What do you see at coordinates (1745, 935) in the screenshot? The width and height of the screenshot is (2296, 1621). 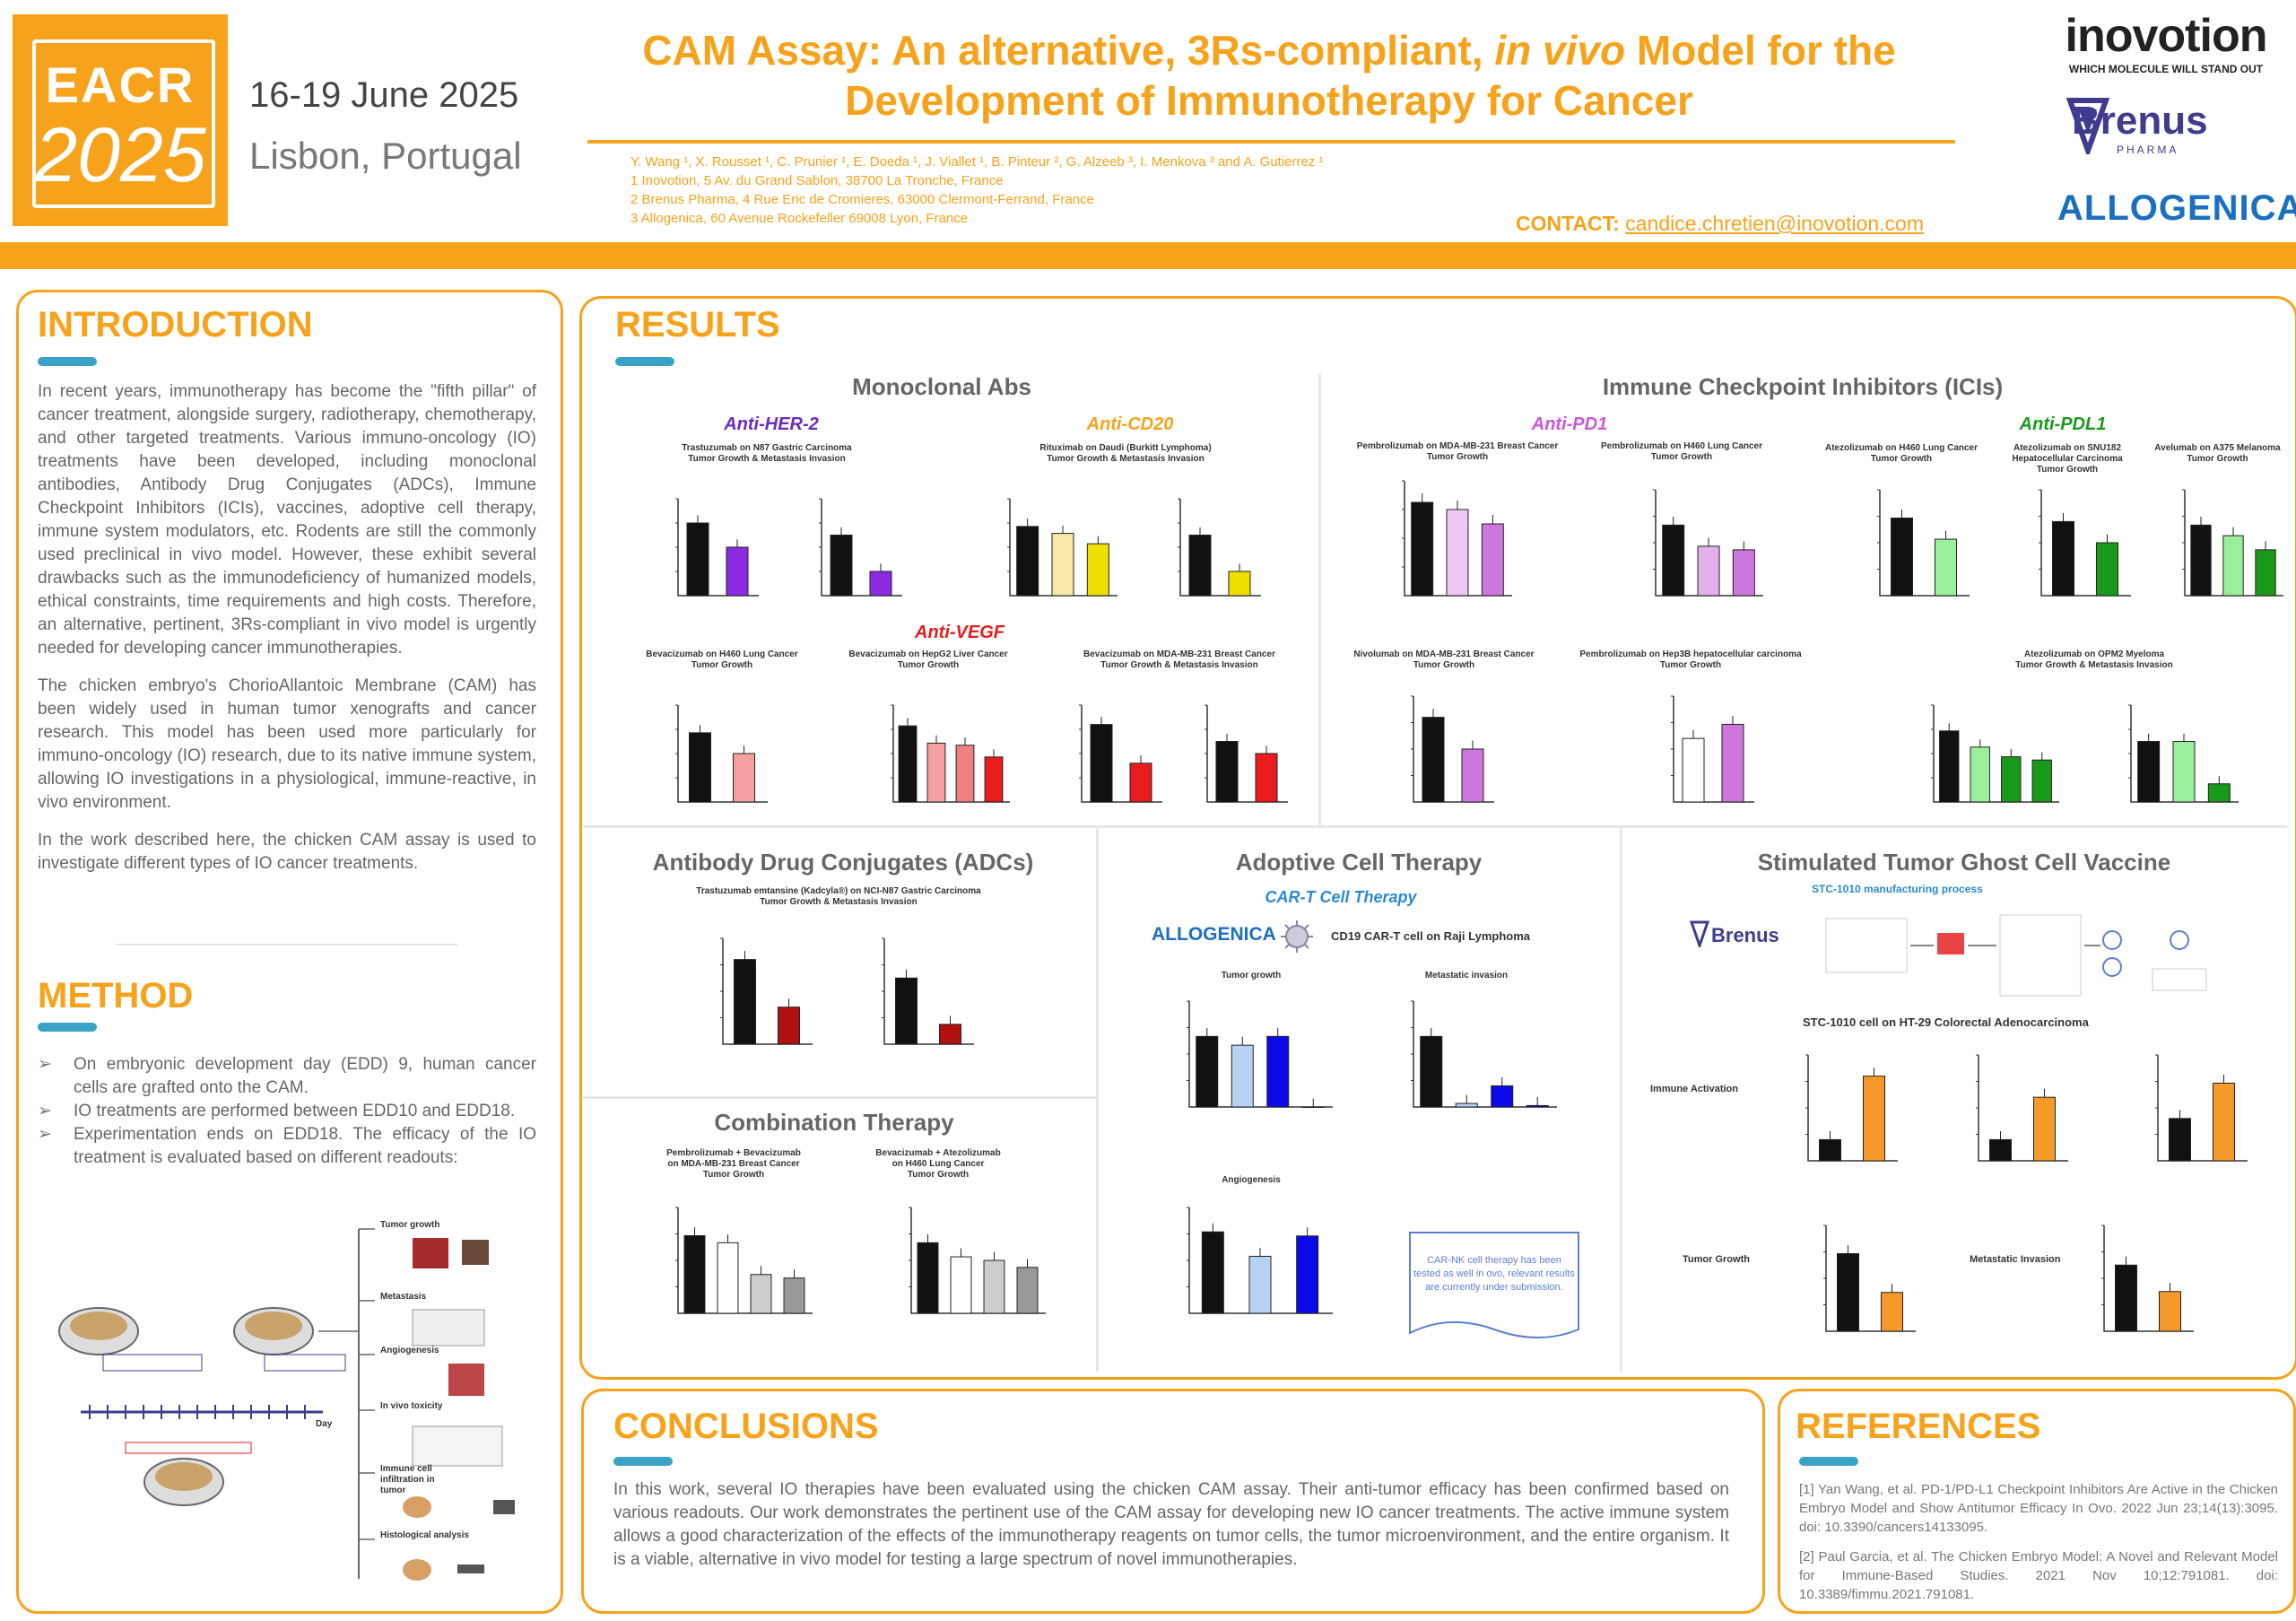 I see `brenus-small-logo: Brenus` at bounding box center [1745, 935].